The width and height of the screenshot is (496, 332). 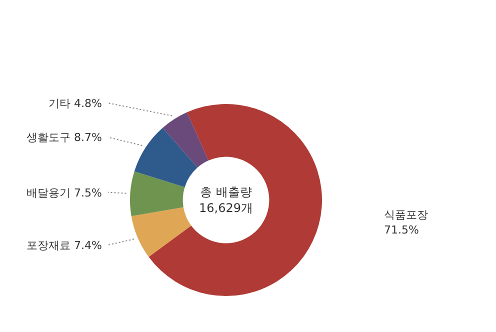 What do you see at coordinates (64, 245) in the screenshot?
I see `slice-label: 포장재료 7.4%` at bounding box center [64, 245].